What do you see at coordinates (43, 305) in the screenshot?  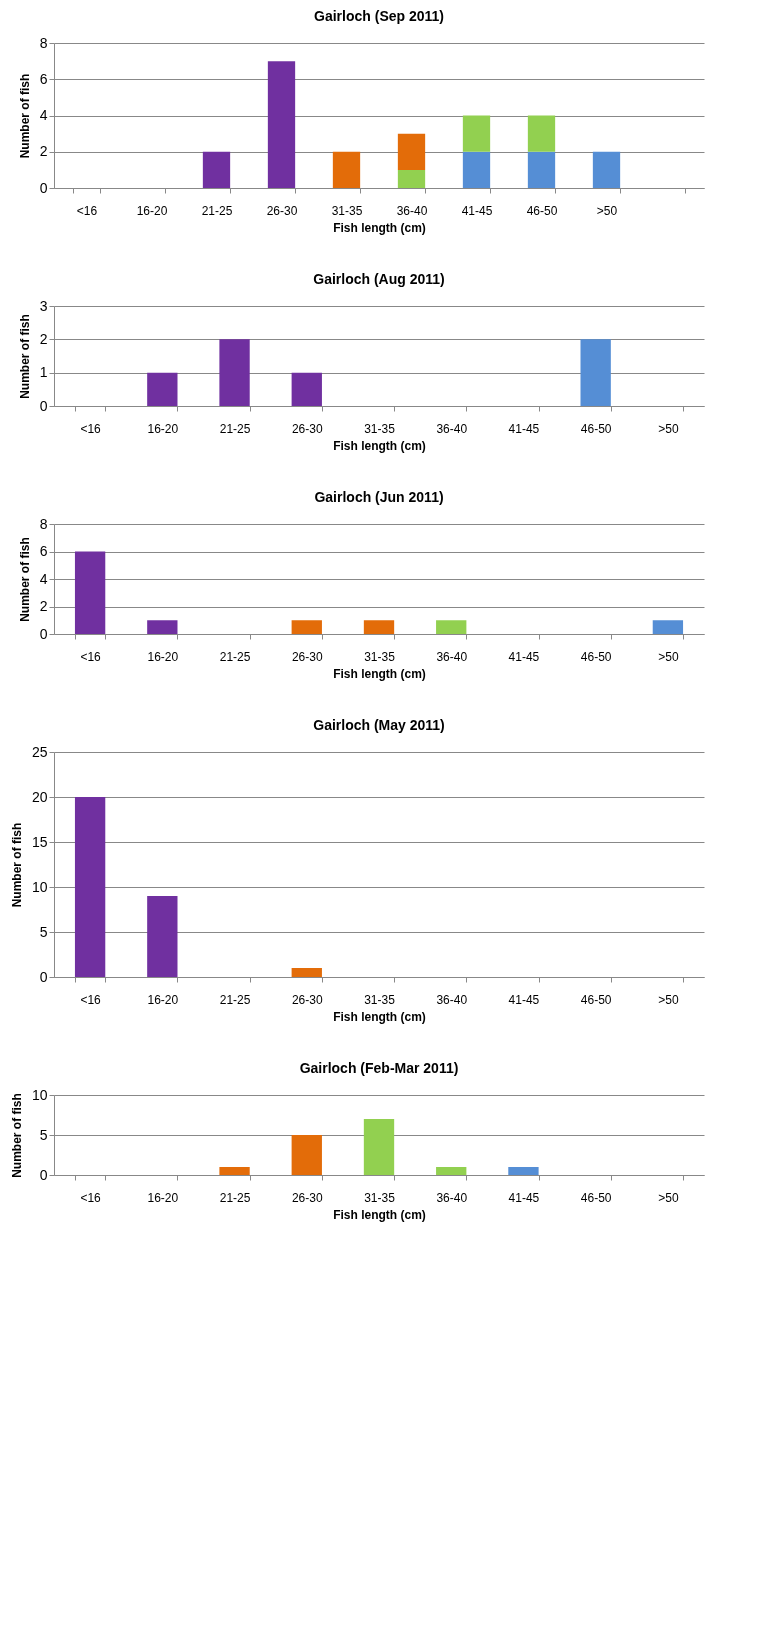 I see `y-tick-label: 3` at bounding box center [43, 305].